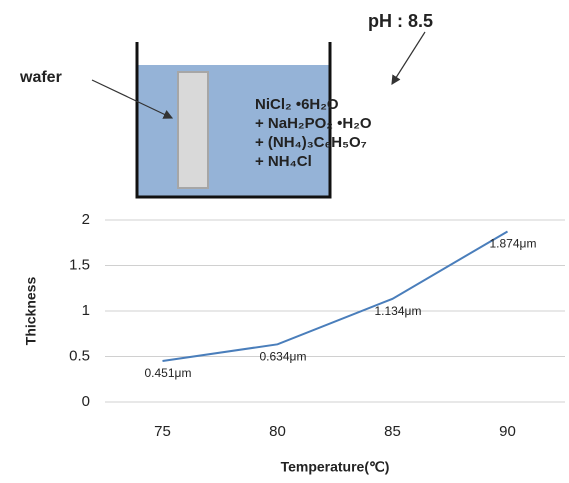 Image resolution: width=569 pixels, height=483 pixels. What do you see at coordinates (311, 142) in the screenshot?
I see `solution-line: + (NH₄)₃C₆H₅O₇` at bounding box center [311, 142].